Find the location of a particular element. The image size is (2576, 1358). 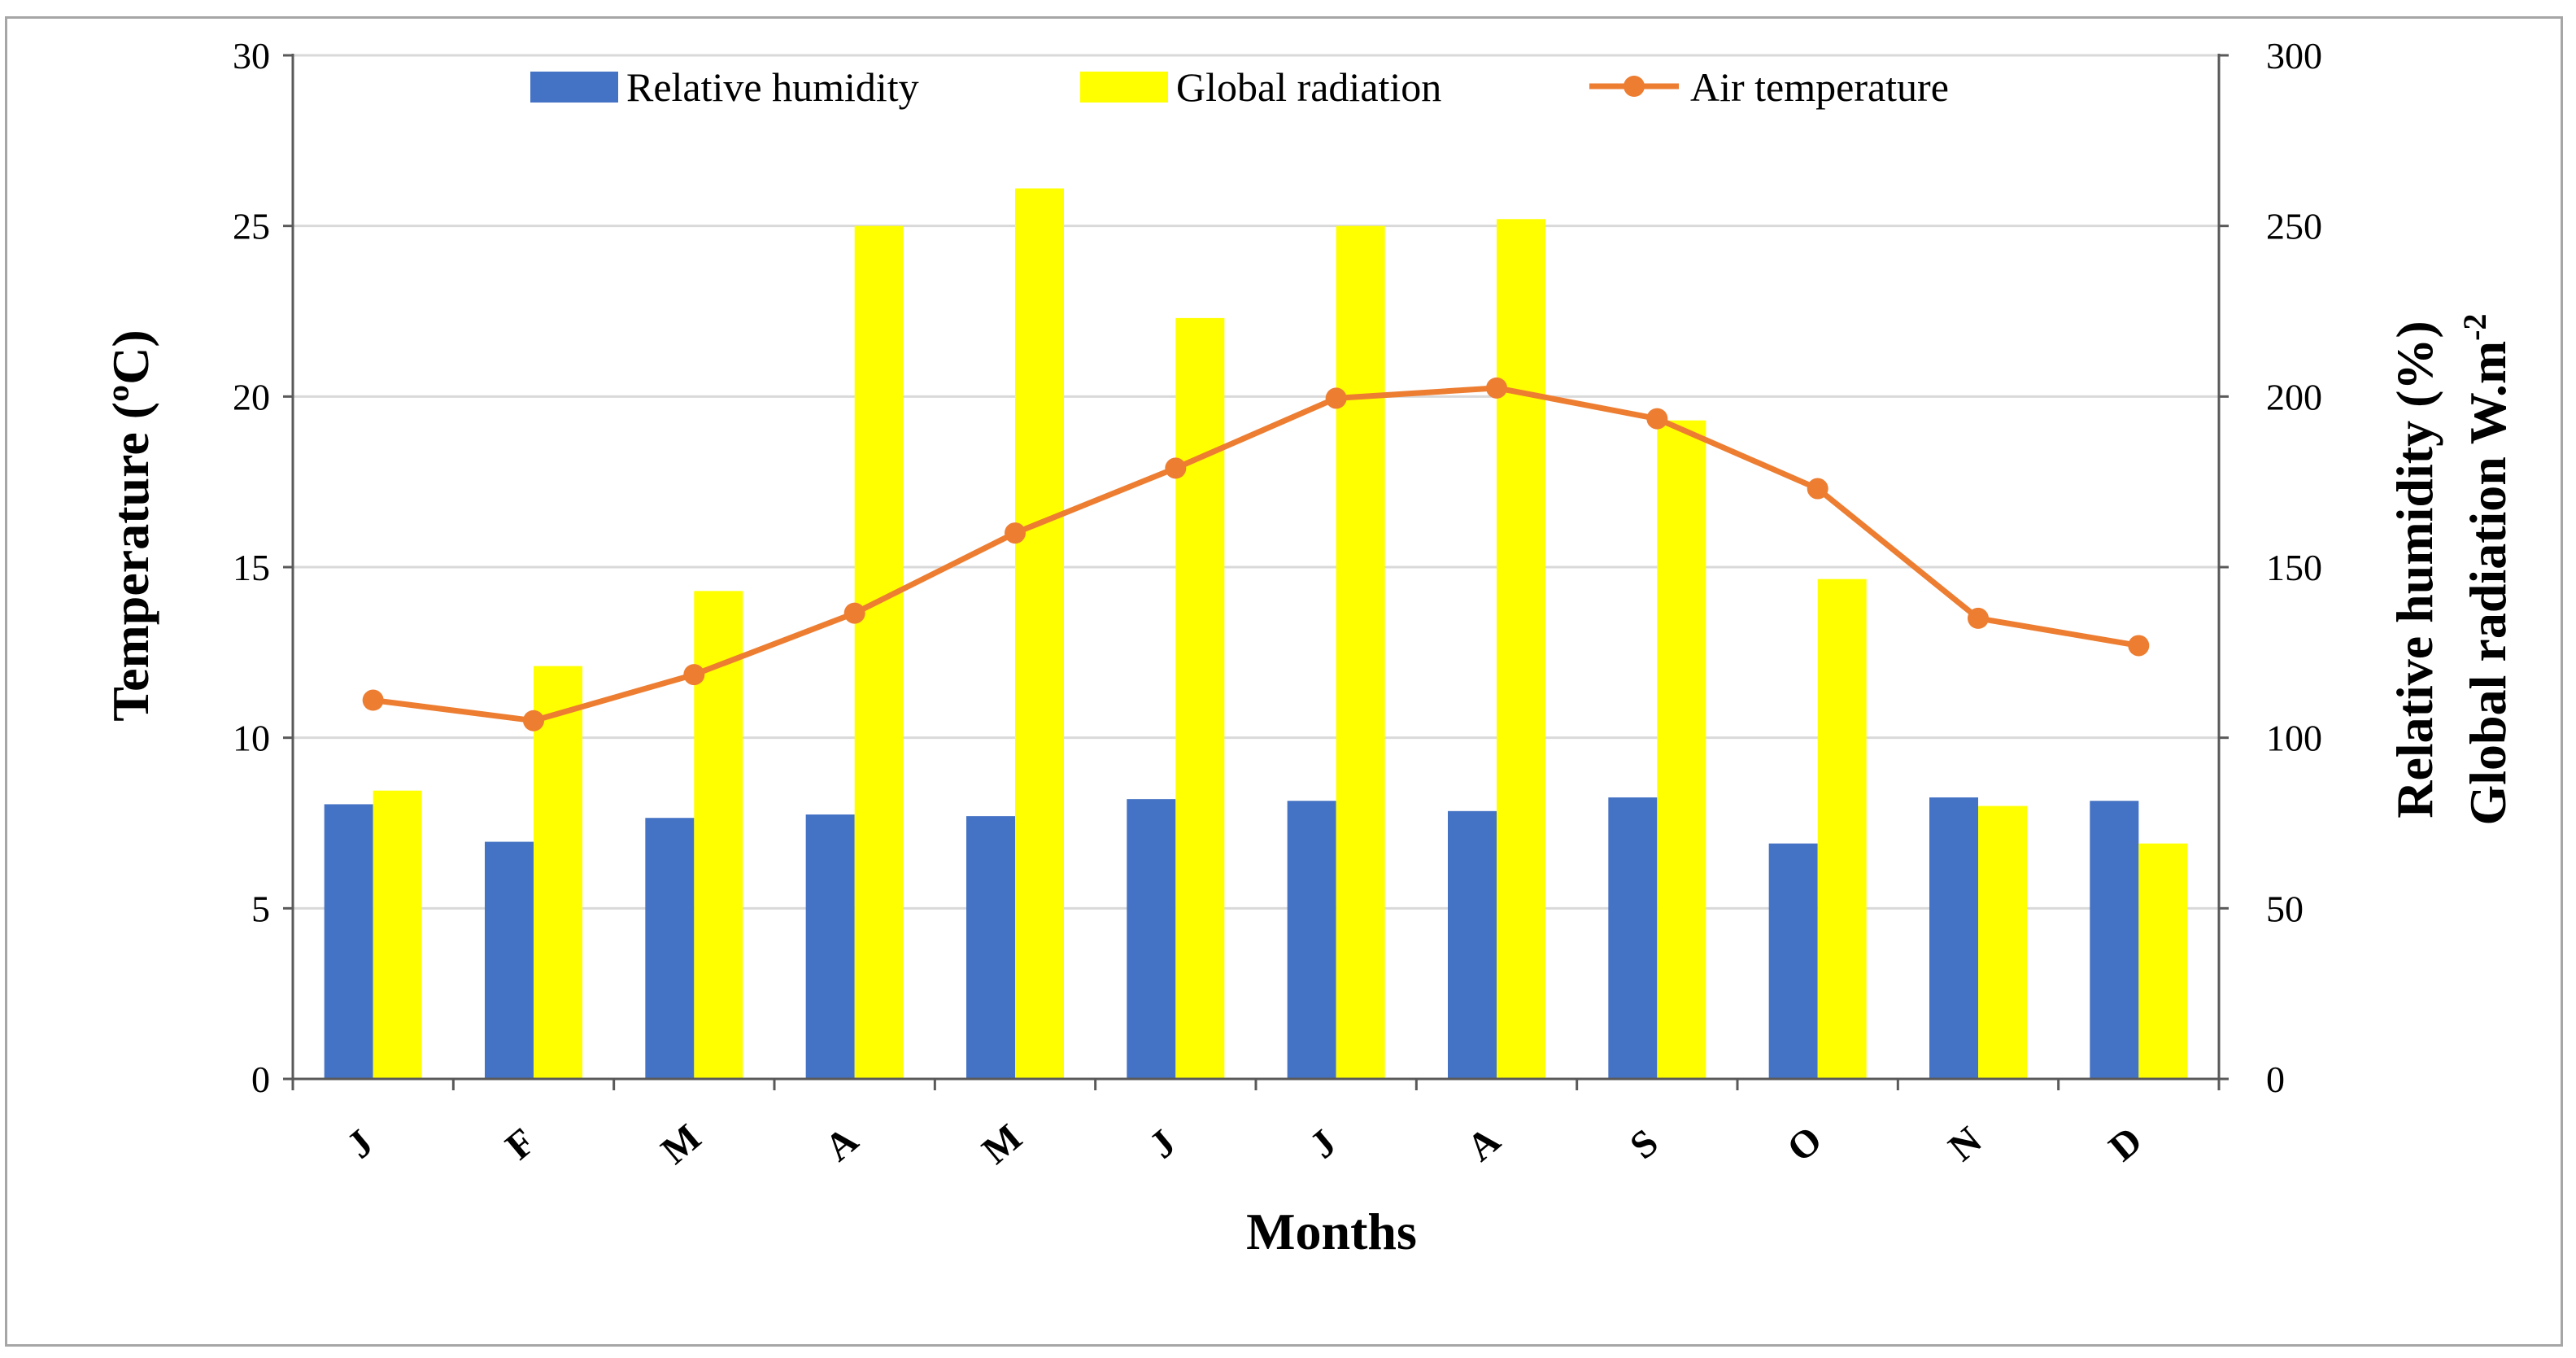

y-tick-left: 30 is located at coordinates (251, 56).